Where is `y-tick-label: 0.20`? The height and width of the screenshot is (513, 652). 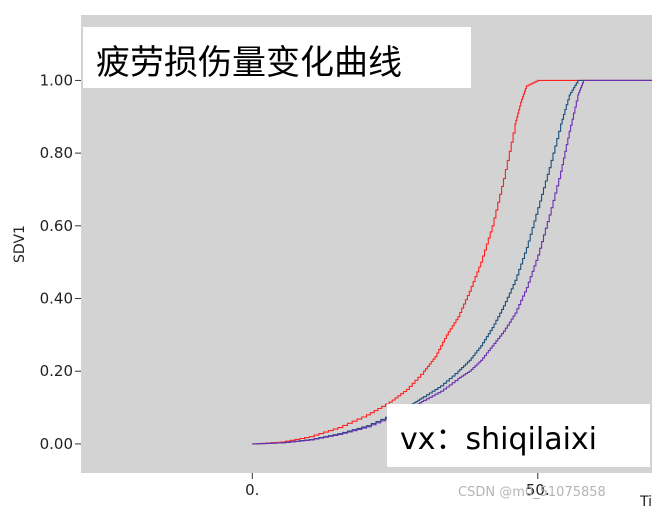
y-tick-label: 0.20 is located at coordinates (56, 371).